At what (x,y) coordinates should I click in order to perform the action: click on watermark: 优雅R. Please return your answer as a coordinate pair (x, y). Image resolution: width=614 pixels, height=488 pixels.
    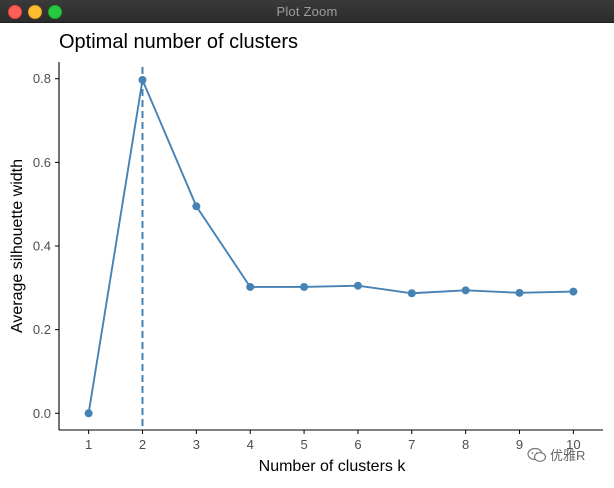
    Looking at the image, I should click on (556, 454).